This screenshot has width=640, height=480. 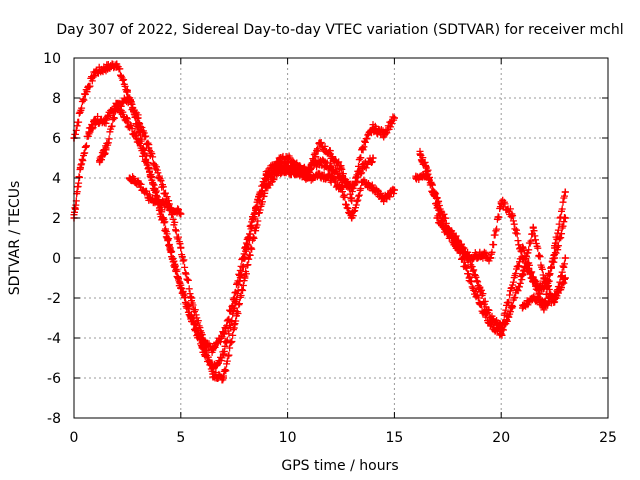 I want to click on y-tick-label: -6, so click(x=54, y=379).